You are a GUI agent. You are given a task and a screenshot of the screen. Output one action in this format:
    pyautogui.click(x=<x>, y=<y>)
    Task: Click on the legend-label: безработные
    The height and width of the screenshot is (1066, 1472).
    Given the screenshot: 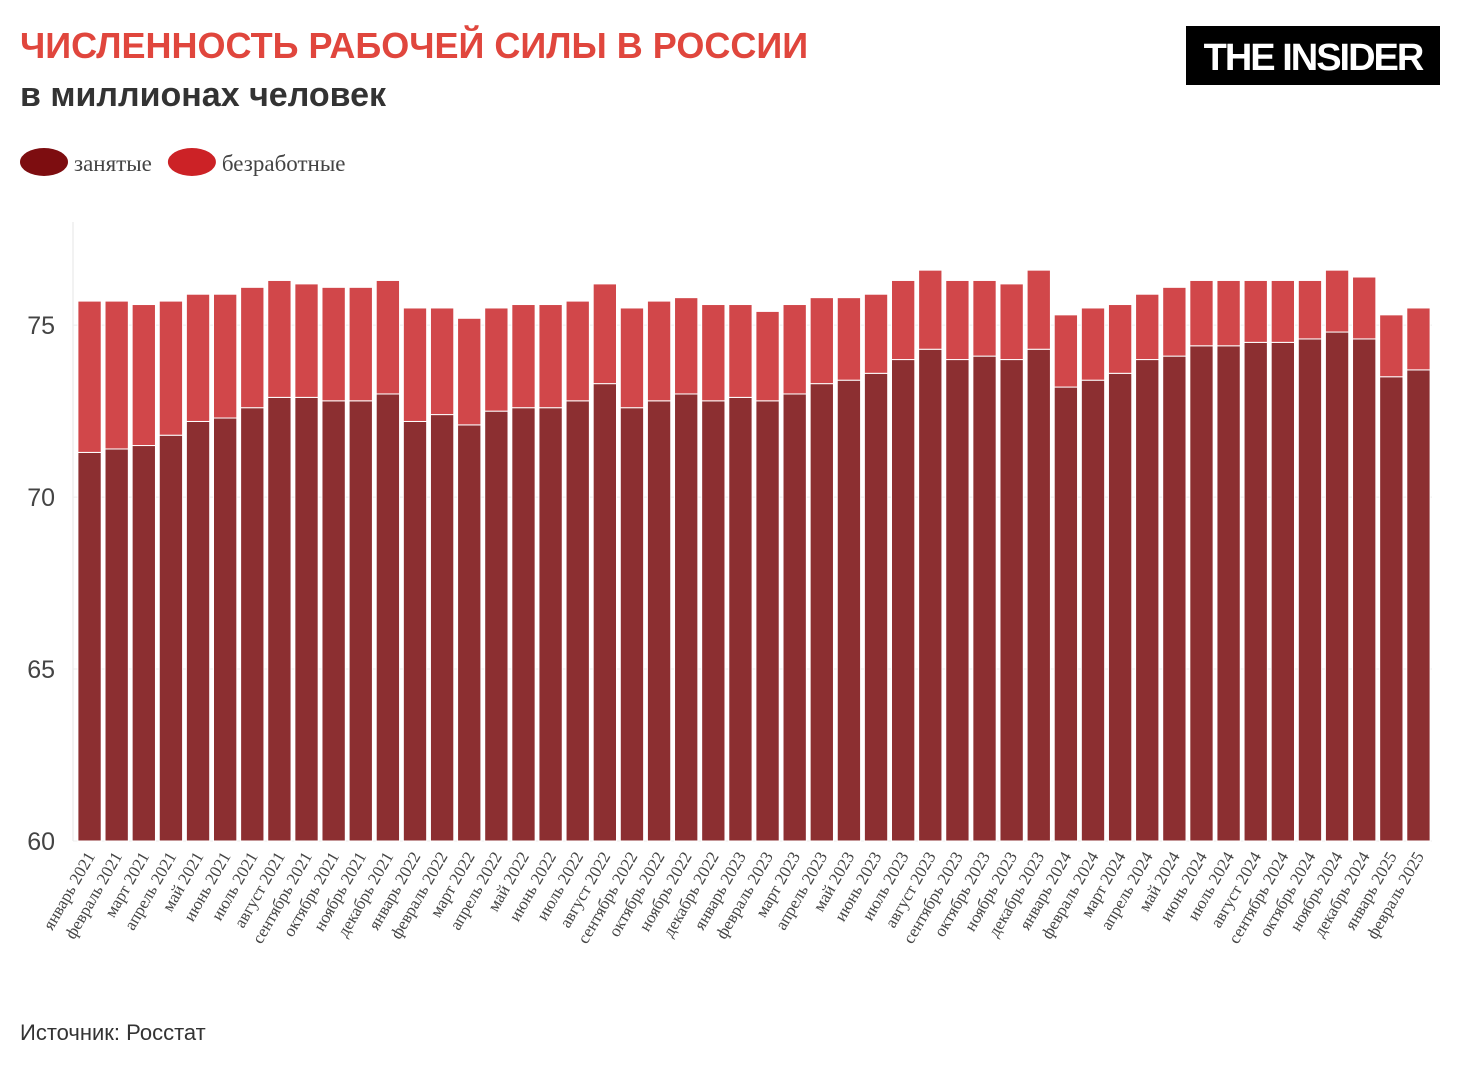 What is the action you would take?
    pyautogui.click(x=284, y=163)
    